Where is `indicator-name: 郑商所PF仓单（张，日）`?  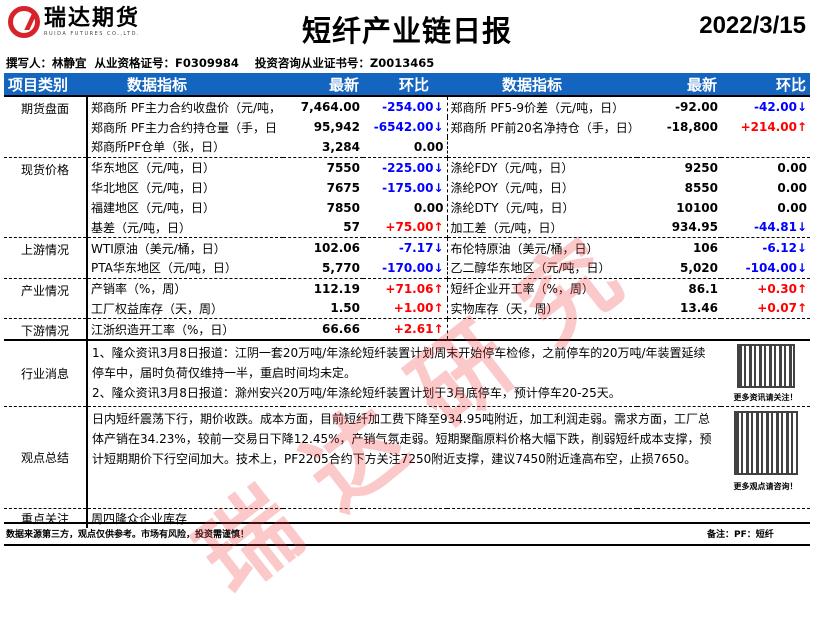
indicator-name: 郑商所PF仓单（张，日） is located at coordinates (158, 147).